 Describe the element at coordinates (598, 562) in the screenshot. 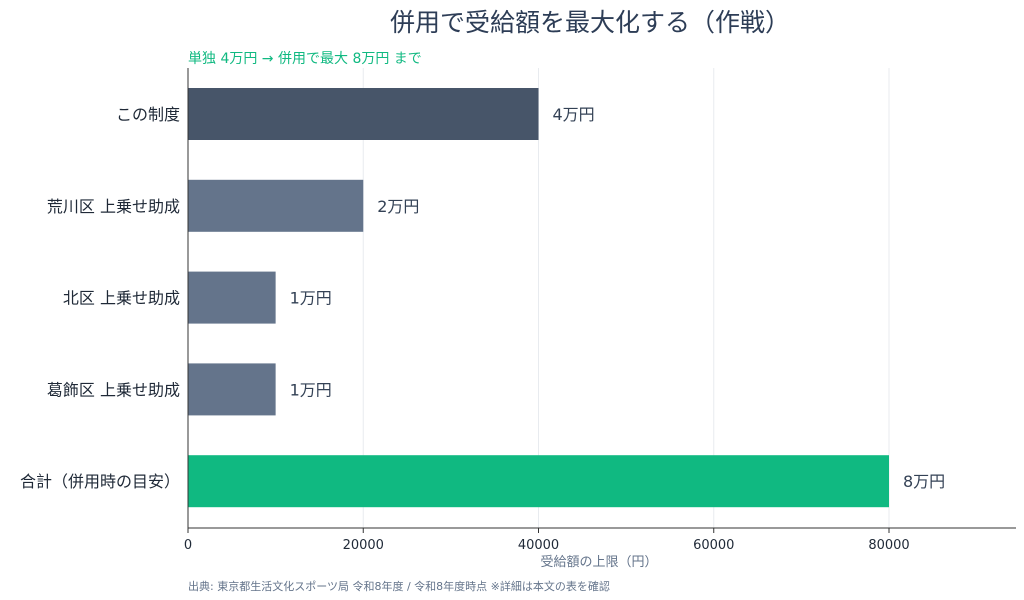

I see `x-axis-label: 受給額の上限（円）` at that location.